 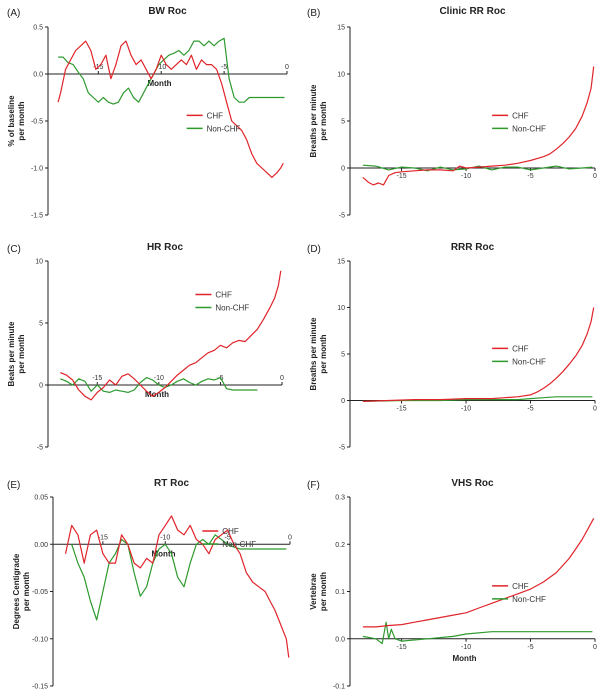 What do you see at coordinates (473, 247) in the screenshot?
I see `chart-title: RRR Roc` at bounding box center [473, 247].